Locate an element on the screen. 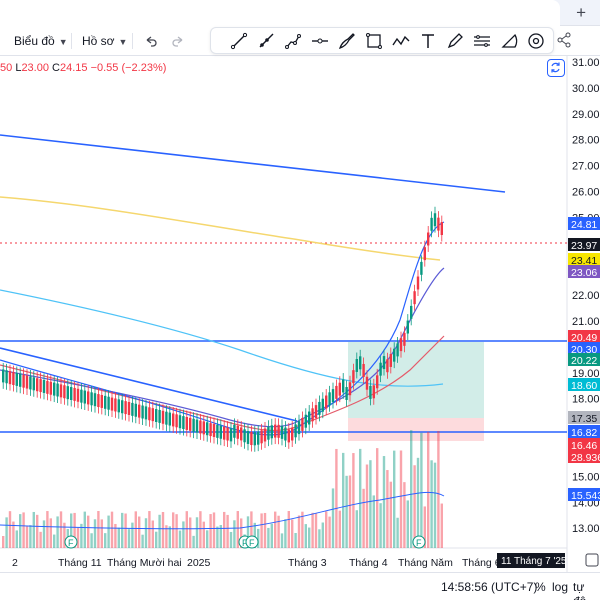 This screenshot has width=600, height=600. refresh-button is located at coordinates (556, 68).